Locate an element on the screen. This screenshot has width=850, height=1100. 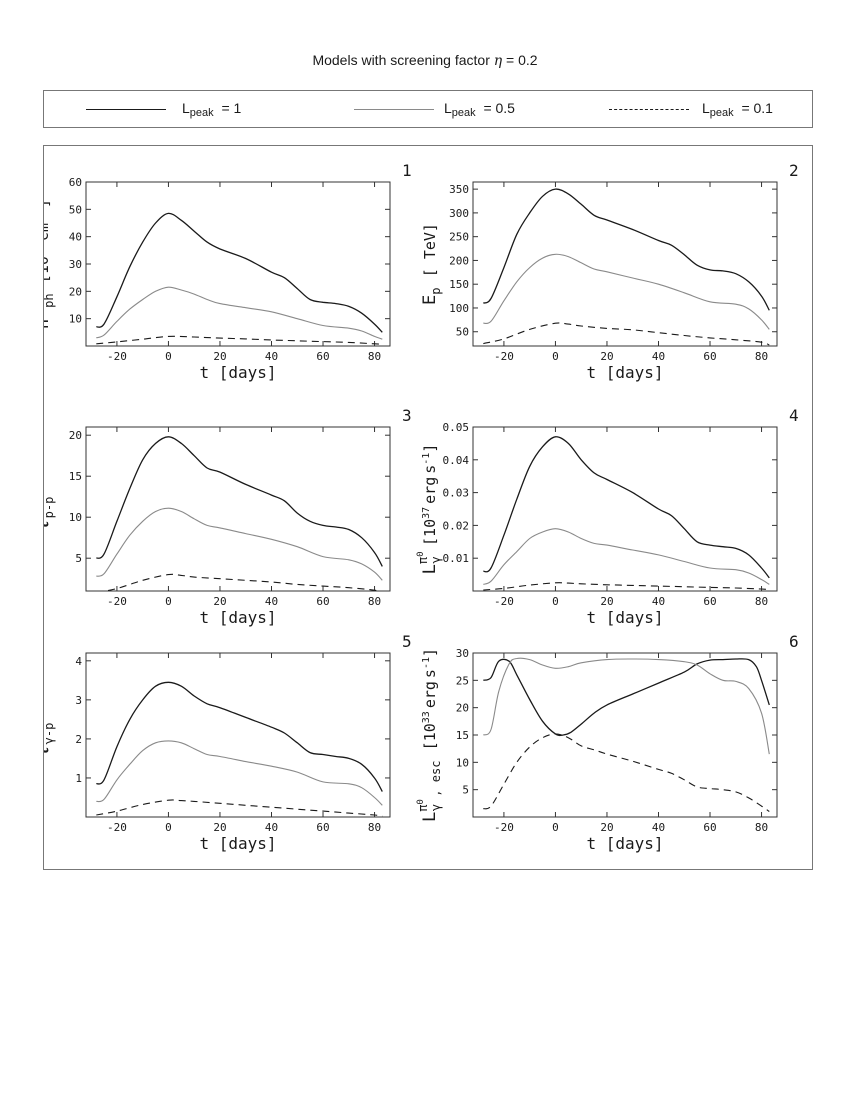
y-axis-label: Lπ0 γ , esc [1033ergs-1] is located at coordinates (429, 735).